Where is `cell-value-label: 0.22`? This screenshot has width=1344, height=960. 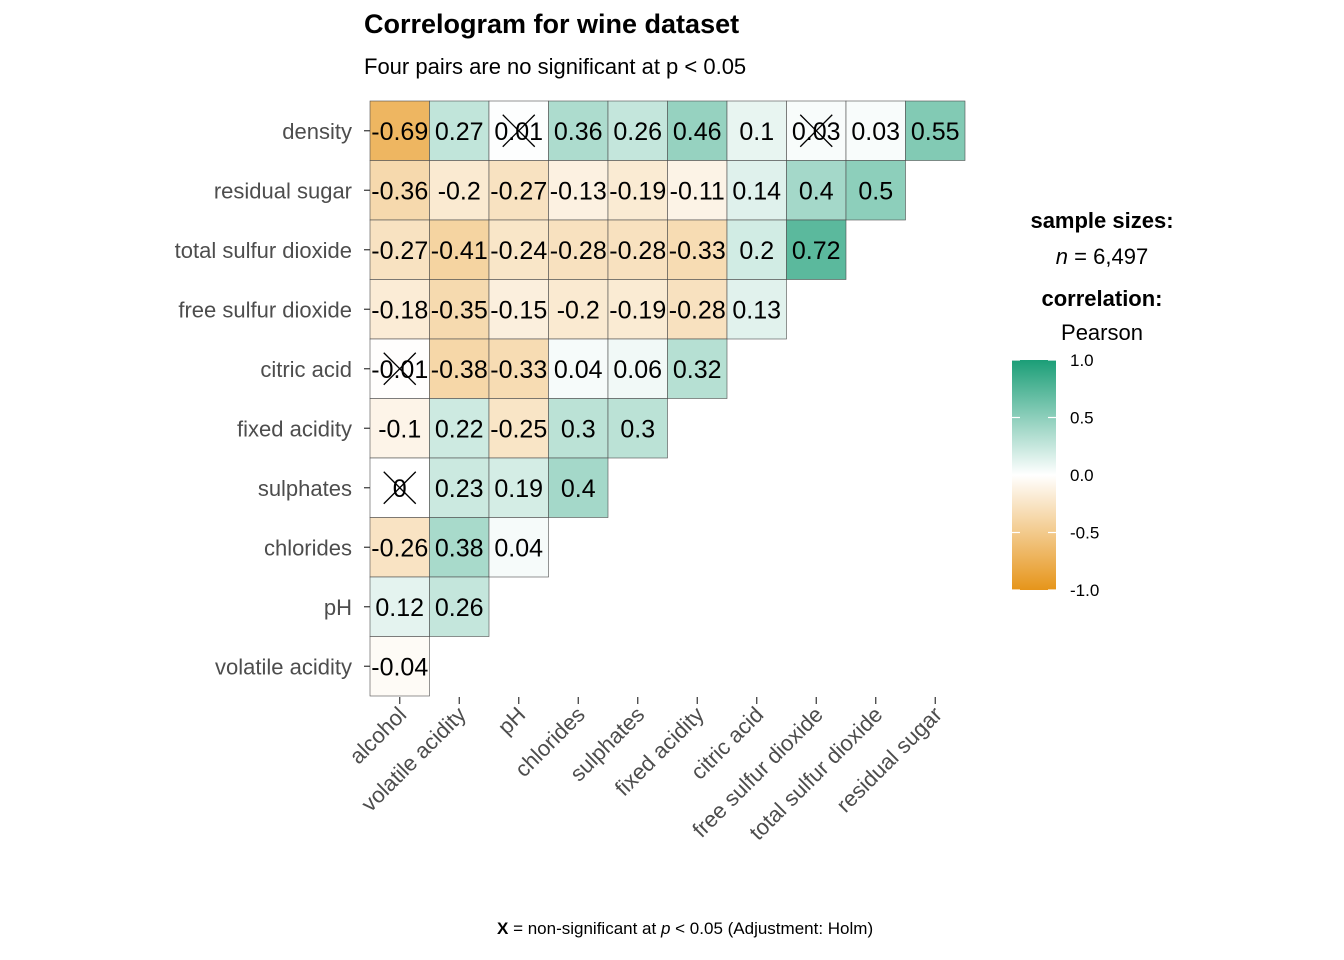 cell-value-label: 0.22 is located at coordinates (459, 429).